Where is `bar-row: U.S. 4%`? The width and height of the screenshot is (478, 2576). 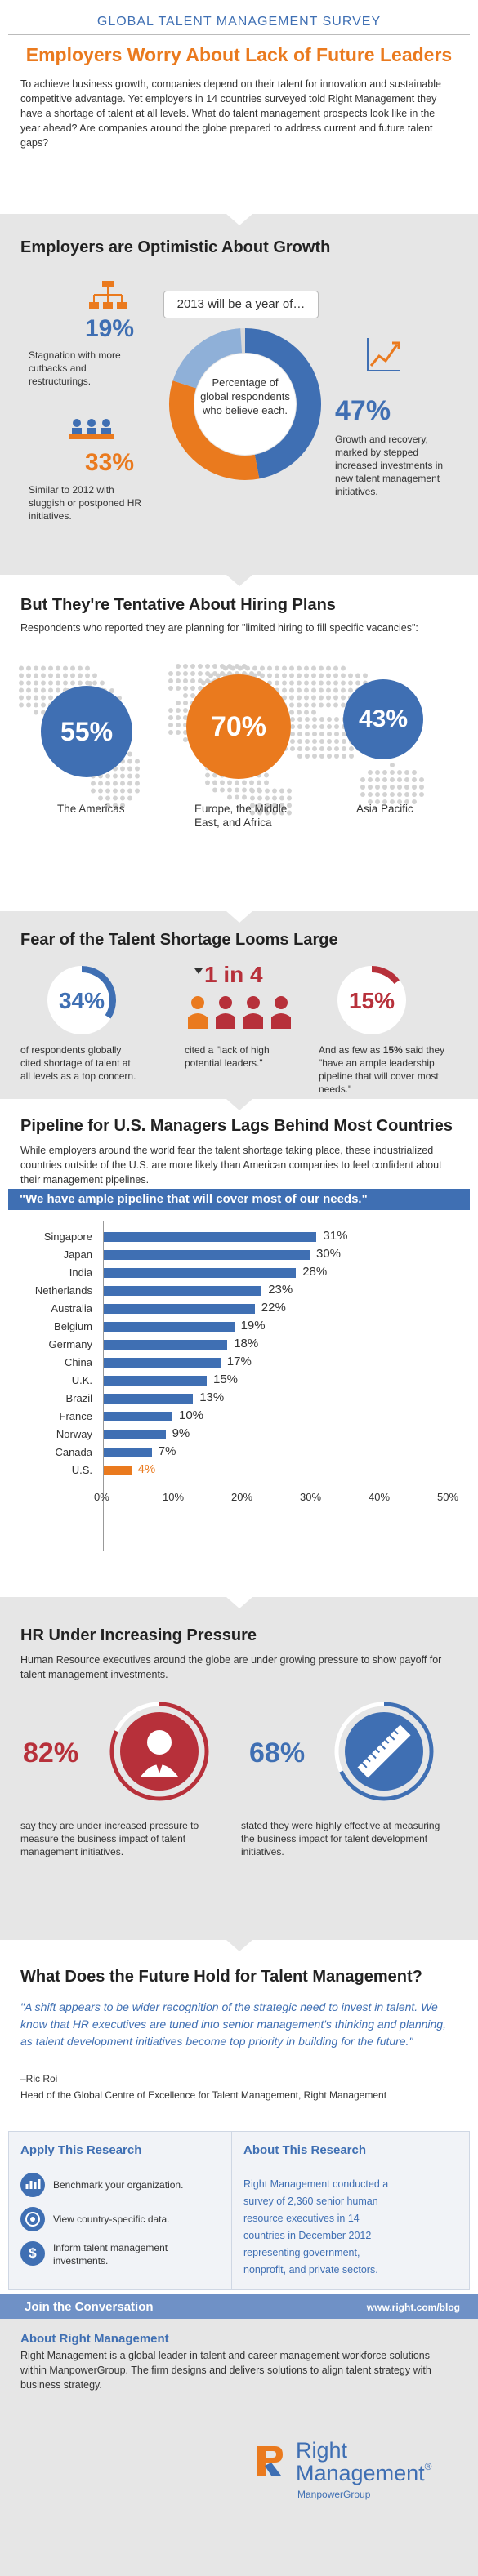 bar-row: U.S. 4% is located at coordinates (239, 1470).